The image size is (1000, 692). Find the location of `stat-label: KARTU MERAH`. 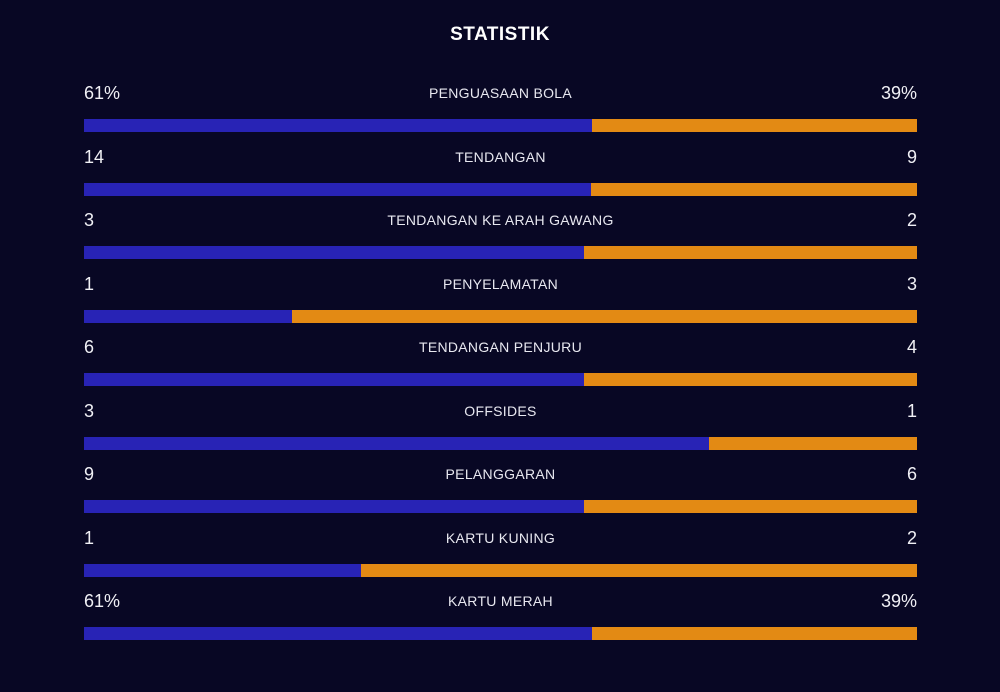

stat-label: KARTU MERAH is located at coordinates (500, 601).